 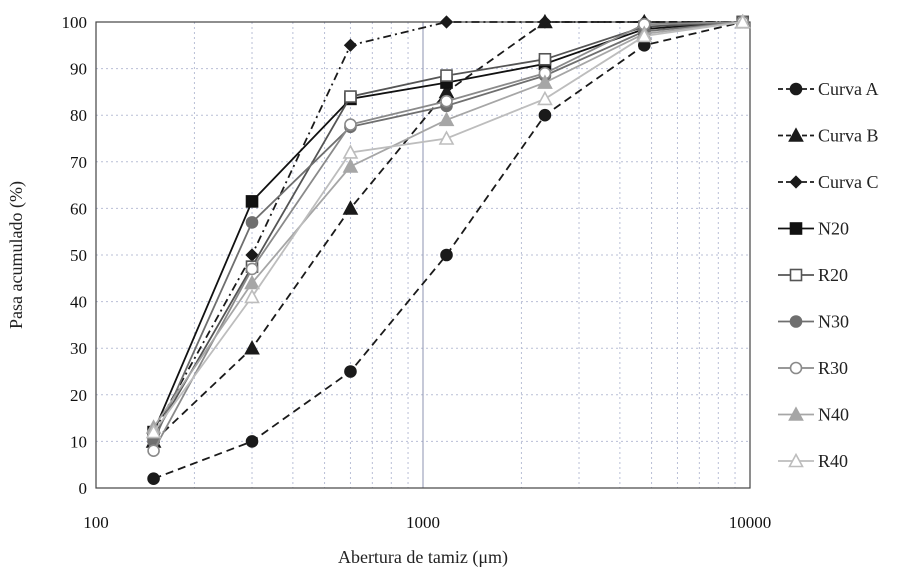 What do you see at coordinates (813, 322) in the screenshot?
I see `legend-item: N30` at bounding box center [813, 322].